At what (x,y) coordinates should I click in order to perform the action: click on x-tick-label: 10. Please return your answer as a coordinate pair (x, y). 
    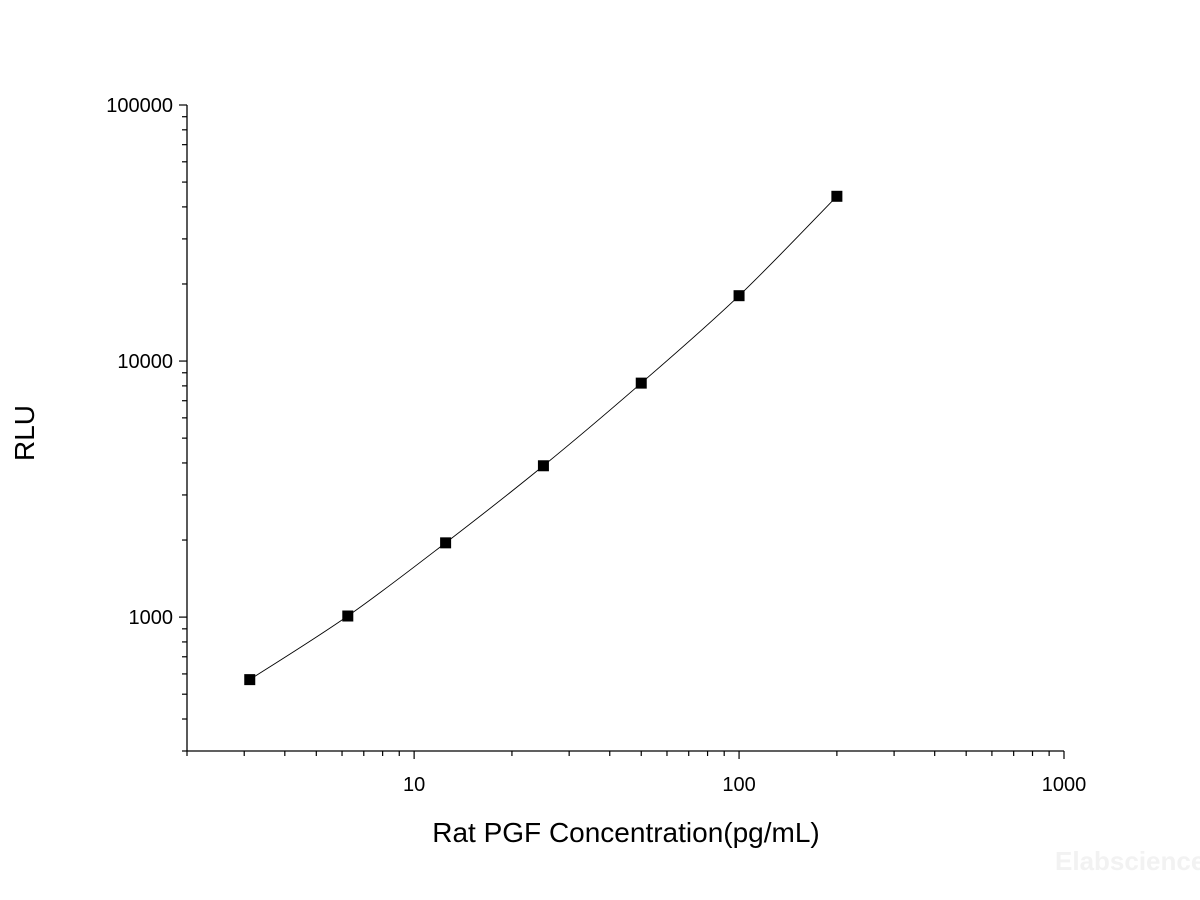
    Looking at the image, I should click on (414, 785).